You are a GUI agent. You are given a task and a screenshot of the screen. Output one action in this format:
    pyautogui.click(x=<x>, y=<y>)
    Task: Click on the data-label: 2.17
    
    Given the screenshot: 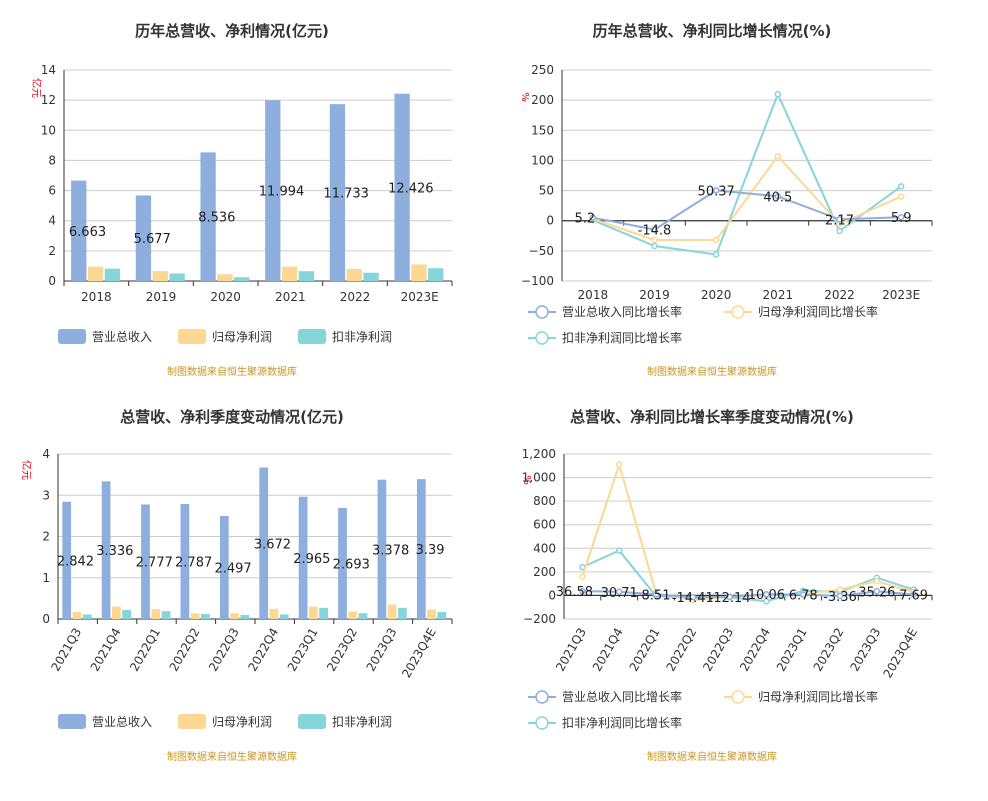 What is the action you would take?
    pyautogui.click(x=839, y=220)
    